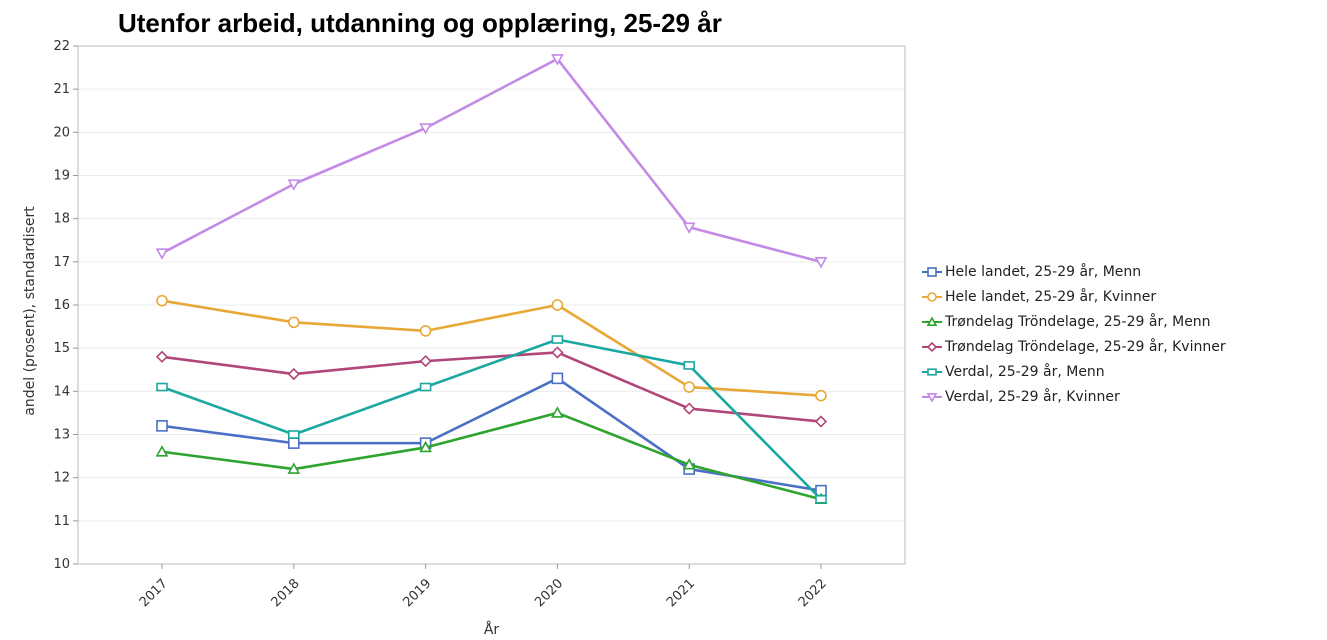 The width and height of the screenshot is (1327, 640). Describe the element at coordinates (549, 593) in the screenshot. I see `x-tick-label: 2020` at that location.